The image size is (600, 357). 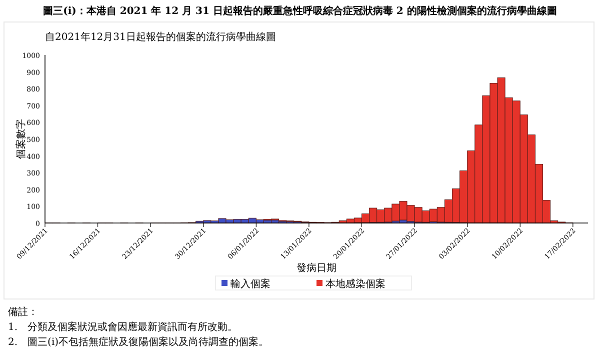 I want to click on text: 2. 圖三(i)不包括無症狀及復陽個案以及尚待調查的個案。, so click(x=138, y=342).